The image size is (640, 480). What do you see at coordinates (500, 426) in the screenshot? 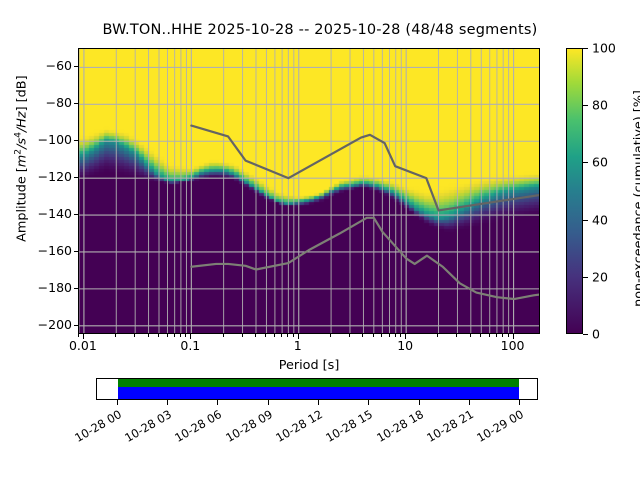
I see `timeline-tick-label: 10-29 00` at bounding box center [500, 426].